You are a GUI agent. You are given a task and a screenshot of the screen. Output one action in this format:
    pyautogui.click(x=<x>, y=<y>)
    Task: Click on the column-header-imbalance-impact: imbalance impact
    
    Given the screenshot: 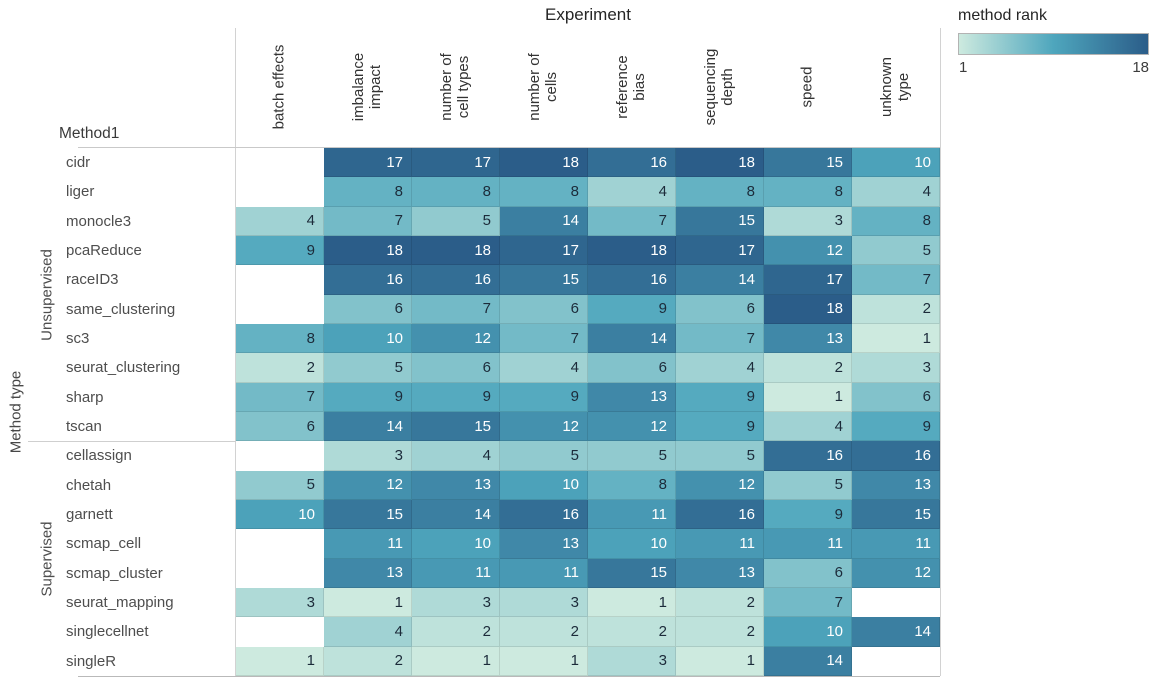 What is the action you would take?
    pyautogui.click(x=367, y=87)
    